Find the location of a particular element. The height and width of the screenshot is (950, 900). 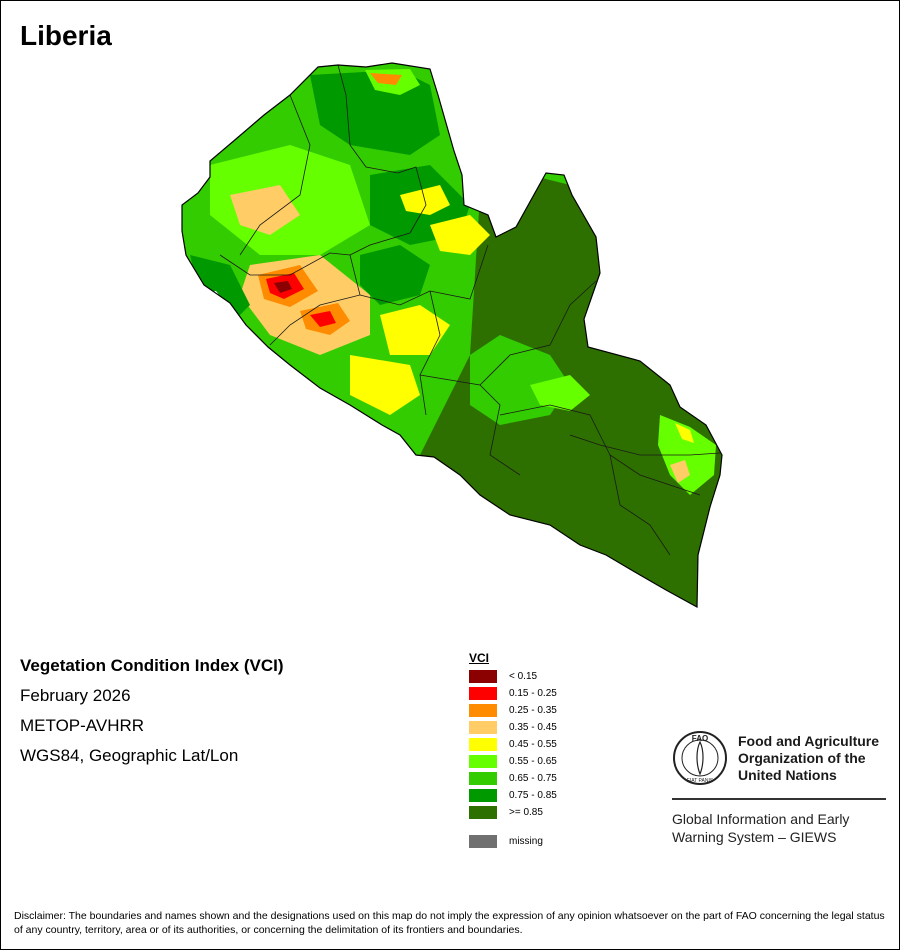

legend-item: 0.25 - 0.35 is located at coordinates (534, 710).